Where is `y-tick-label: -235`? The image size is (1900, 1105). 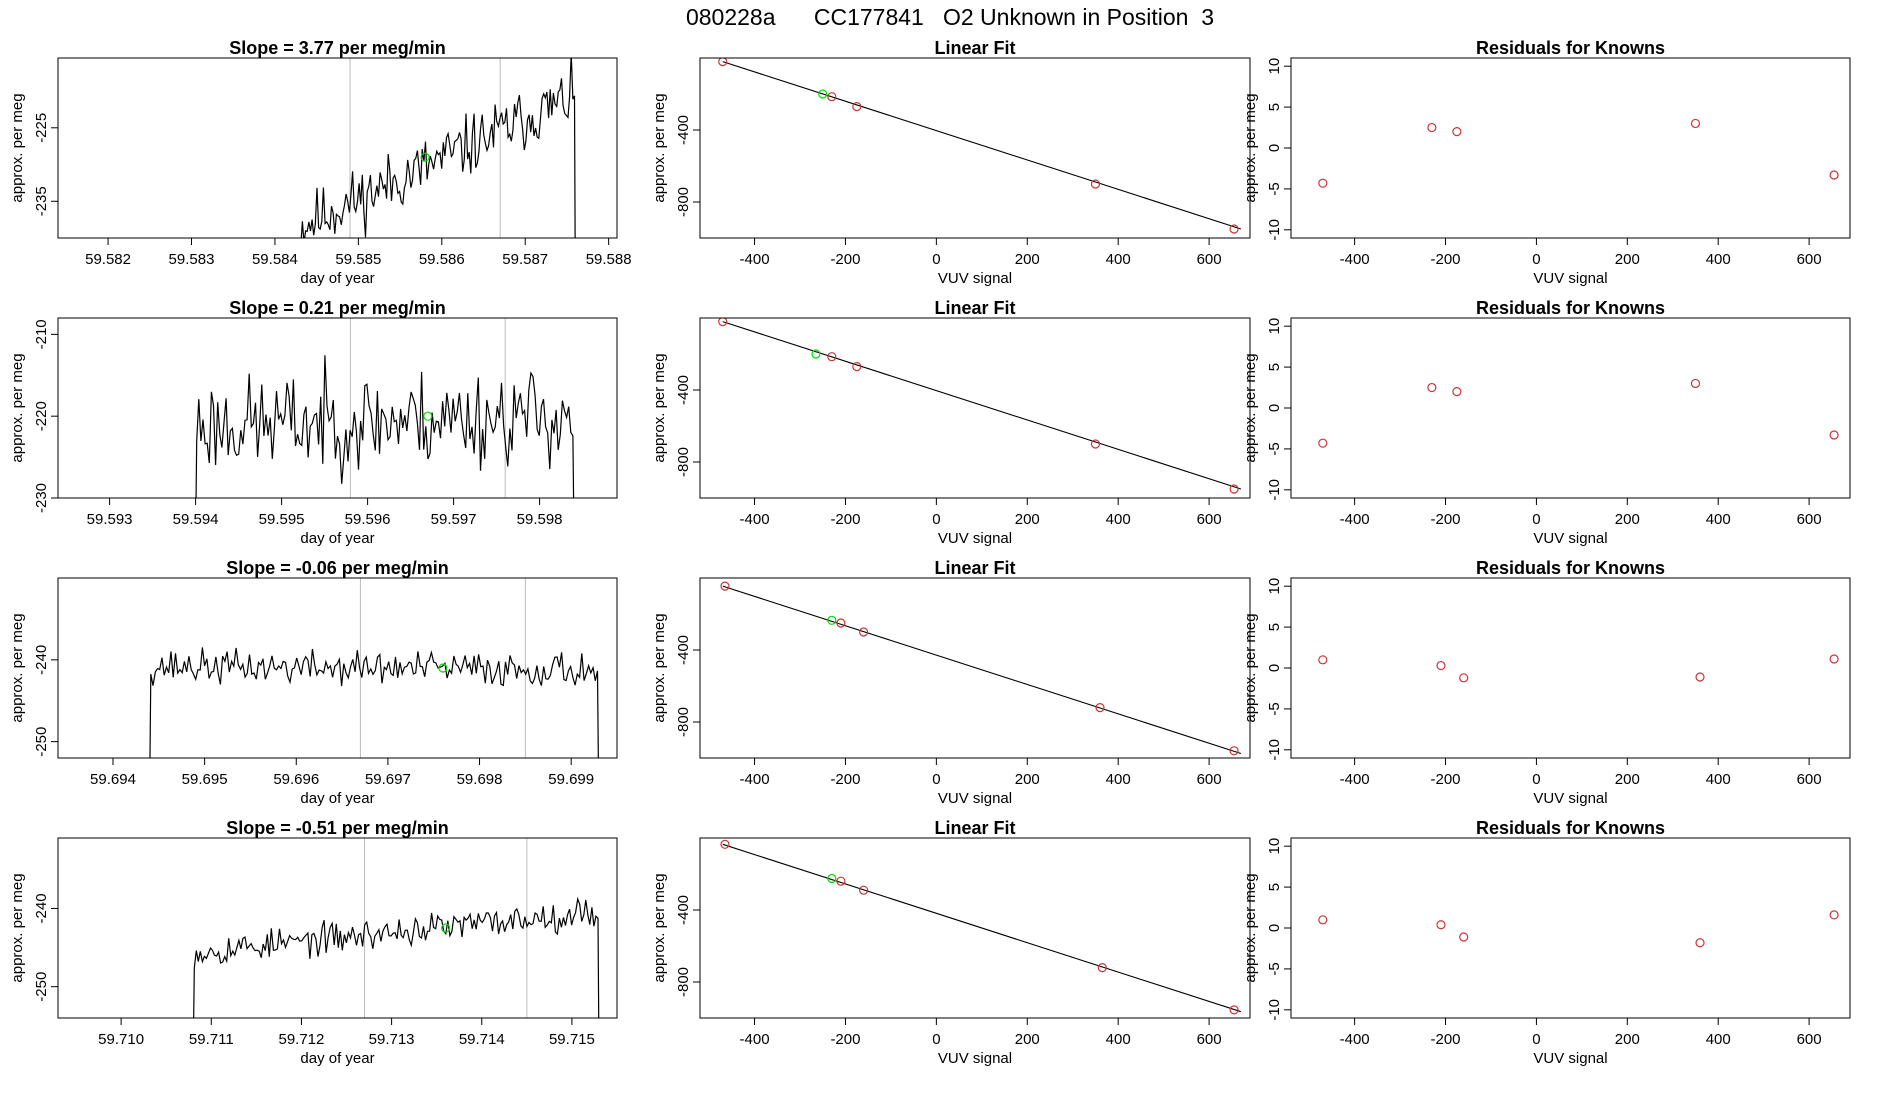 y-tick-label: -235 is located at coordinates (41, 201).